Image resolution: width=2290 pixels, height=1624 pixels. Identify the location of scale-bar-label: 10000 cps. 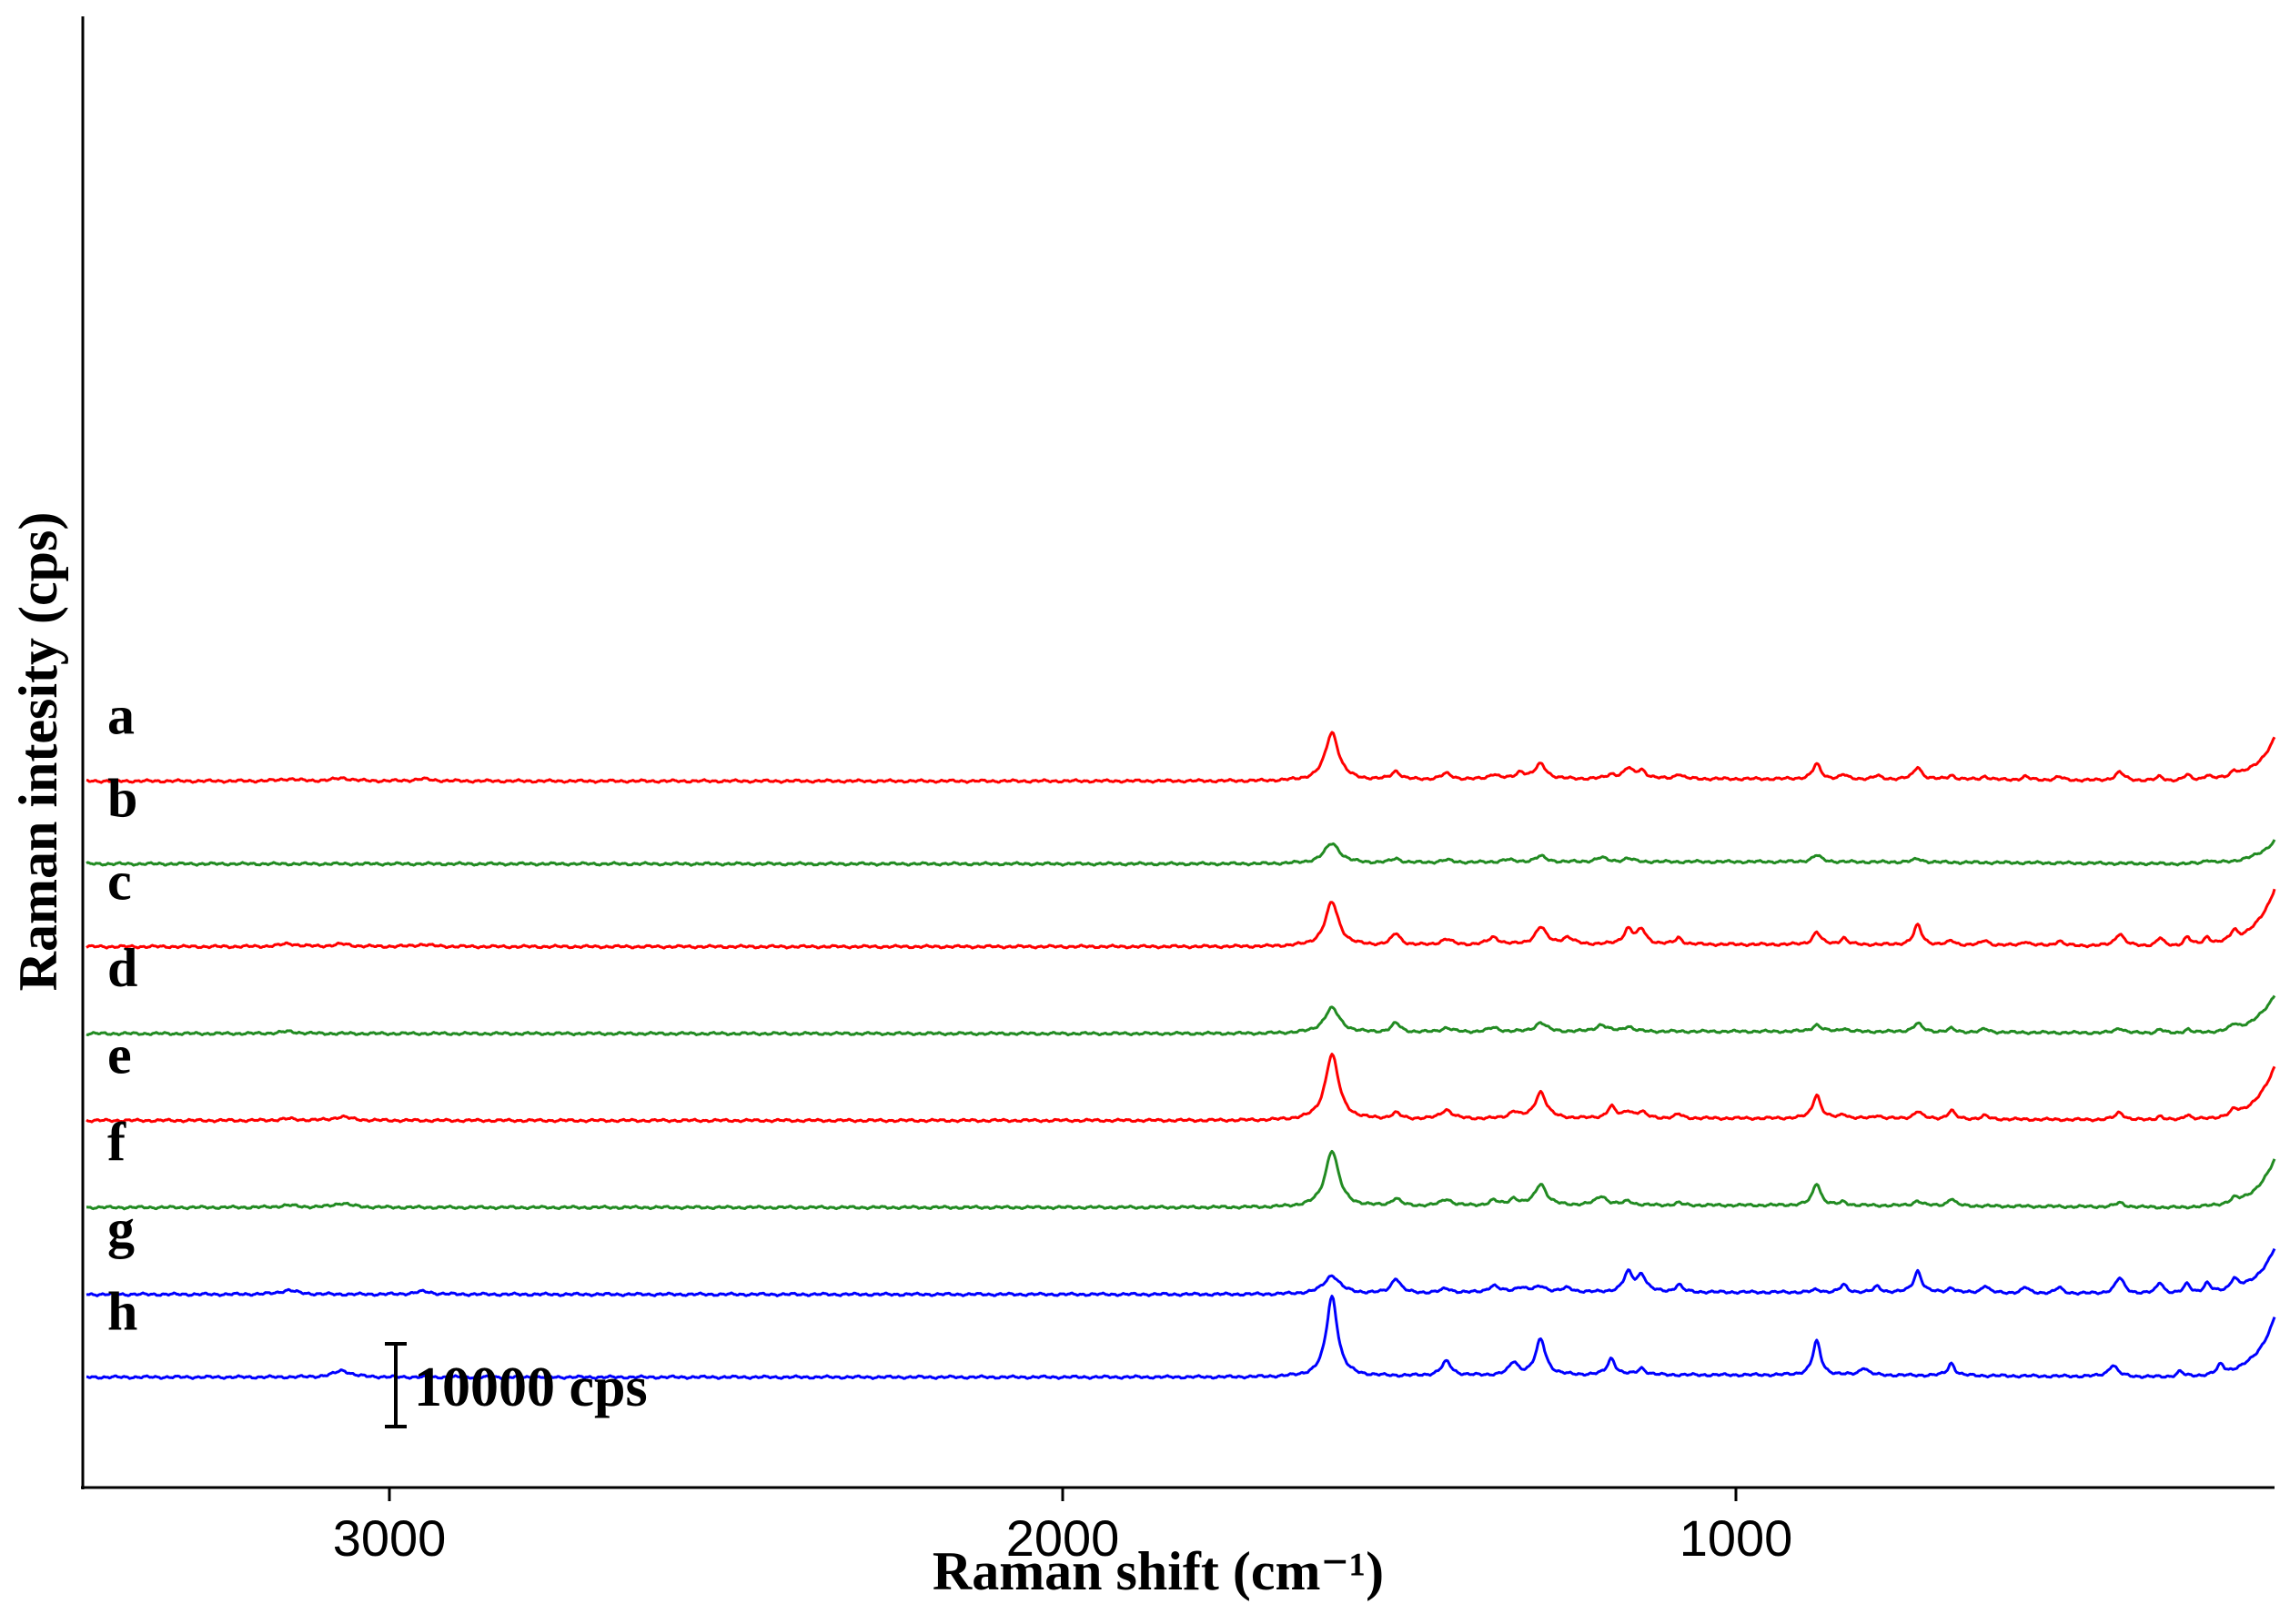
(531, 1387).